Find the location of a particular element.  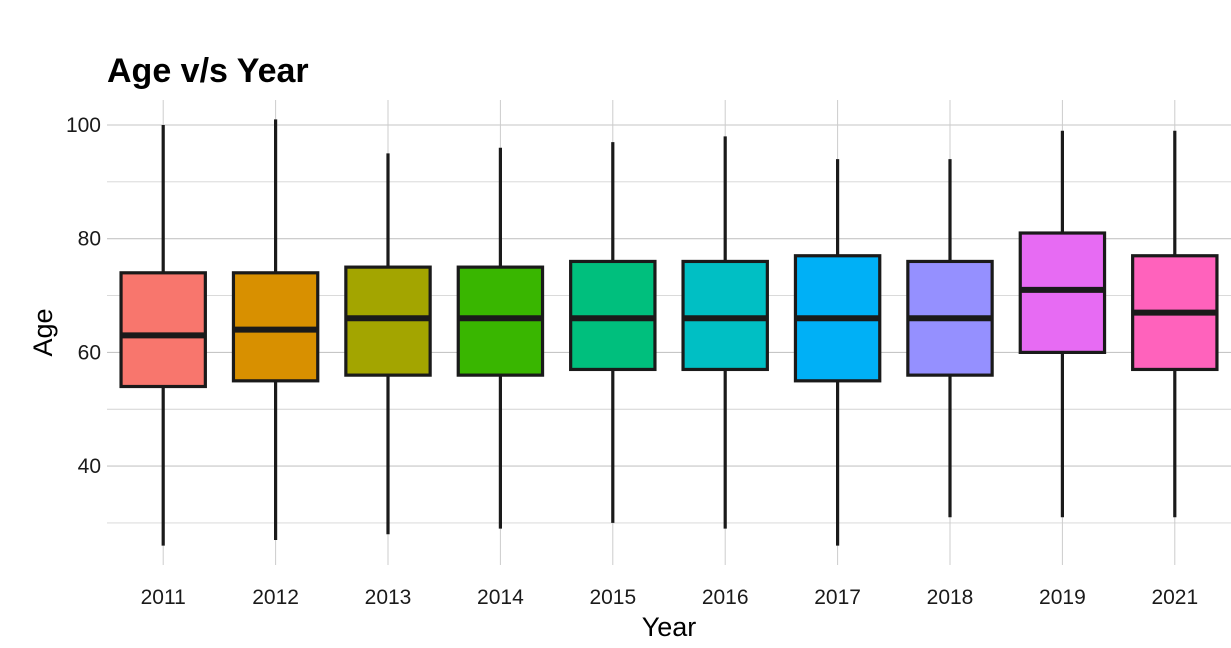

x-tick-label: 2015 is located at coordinates (612, 597).